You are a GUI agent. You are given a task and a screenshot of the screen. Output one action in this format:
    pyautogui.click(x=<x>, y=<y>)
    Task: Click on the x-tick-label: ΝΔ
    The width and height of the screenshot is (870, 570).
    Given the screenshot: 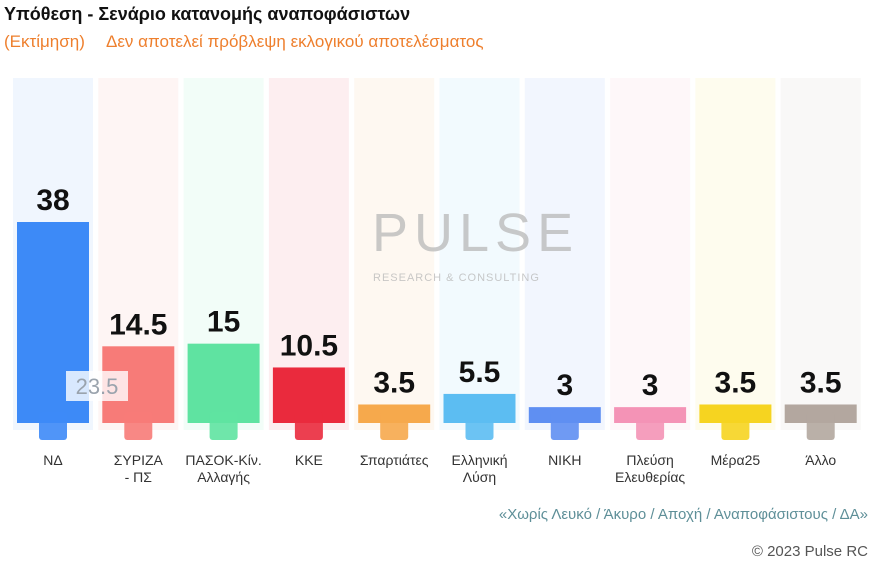 What is the action you would take?
    pyautogui.click(x=53, y=460)
    